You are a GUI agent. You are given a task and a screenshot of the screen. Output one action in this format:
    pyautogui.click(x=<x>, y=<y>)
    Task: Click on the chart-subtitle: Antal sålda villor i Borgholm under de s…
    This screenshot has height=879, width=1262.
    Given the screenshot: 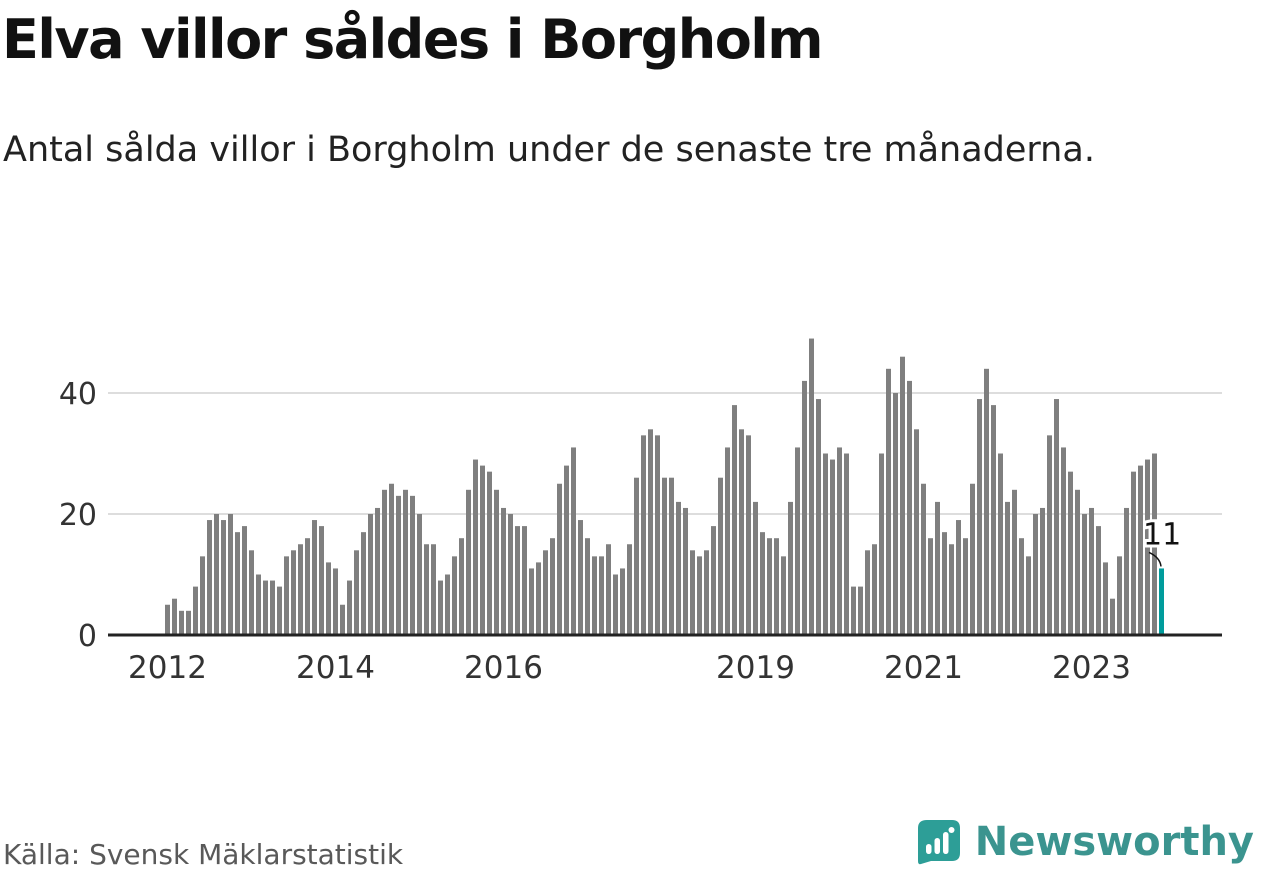 What is the action you would take?
    pyautogui.click(x=549, y=150)
    